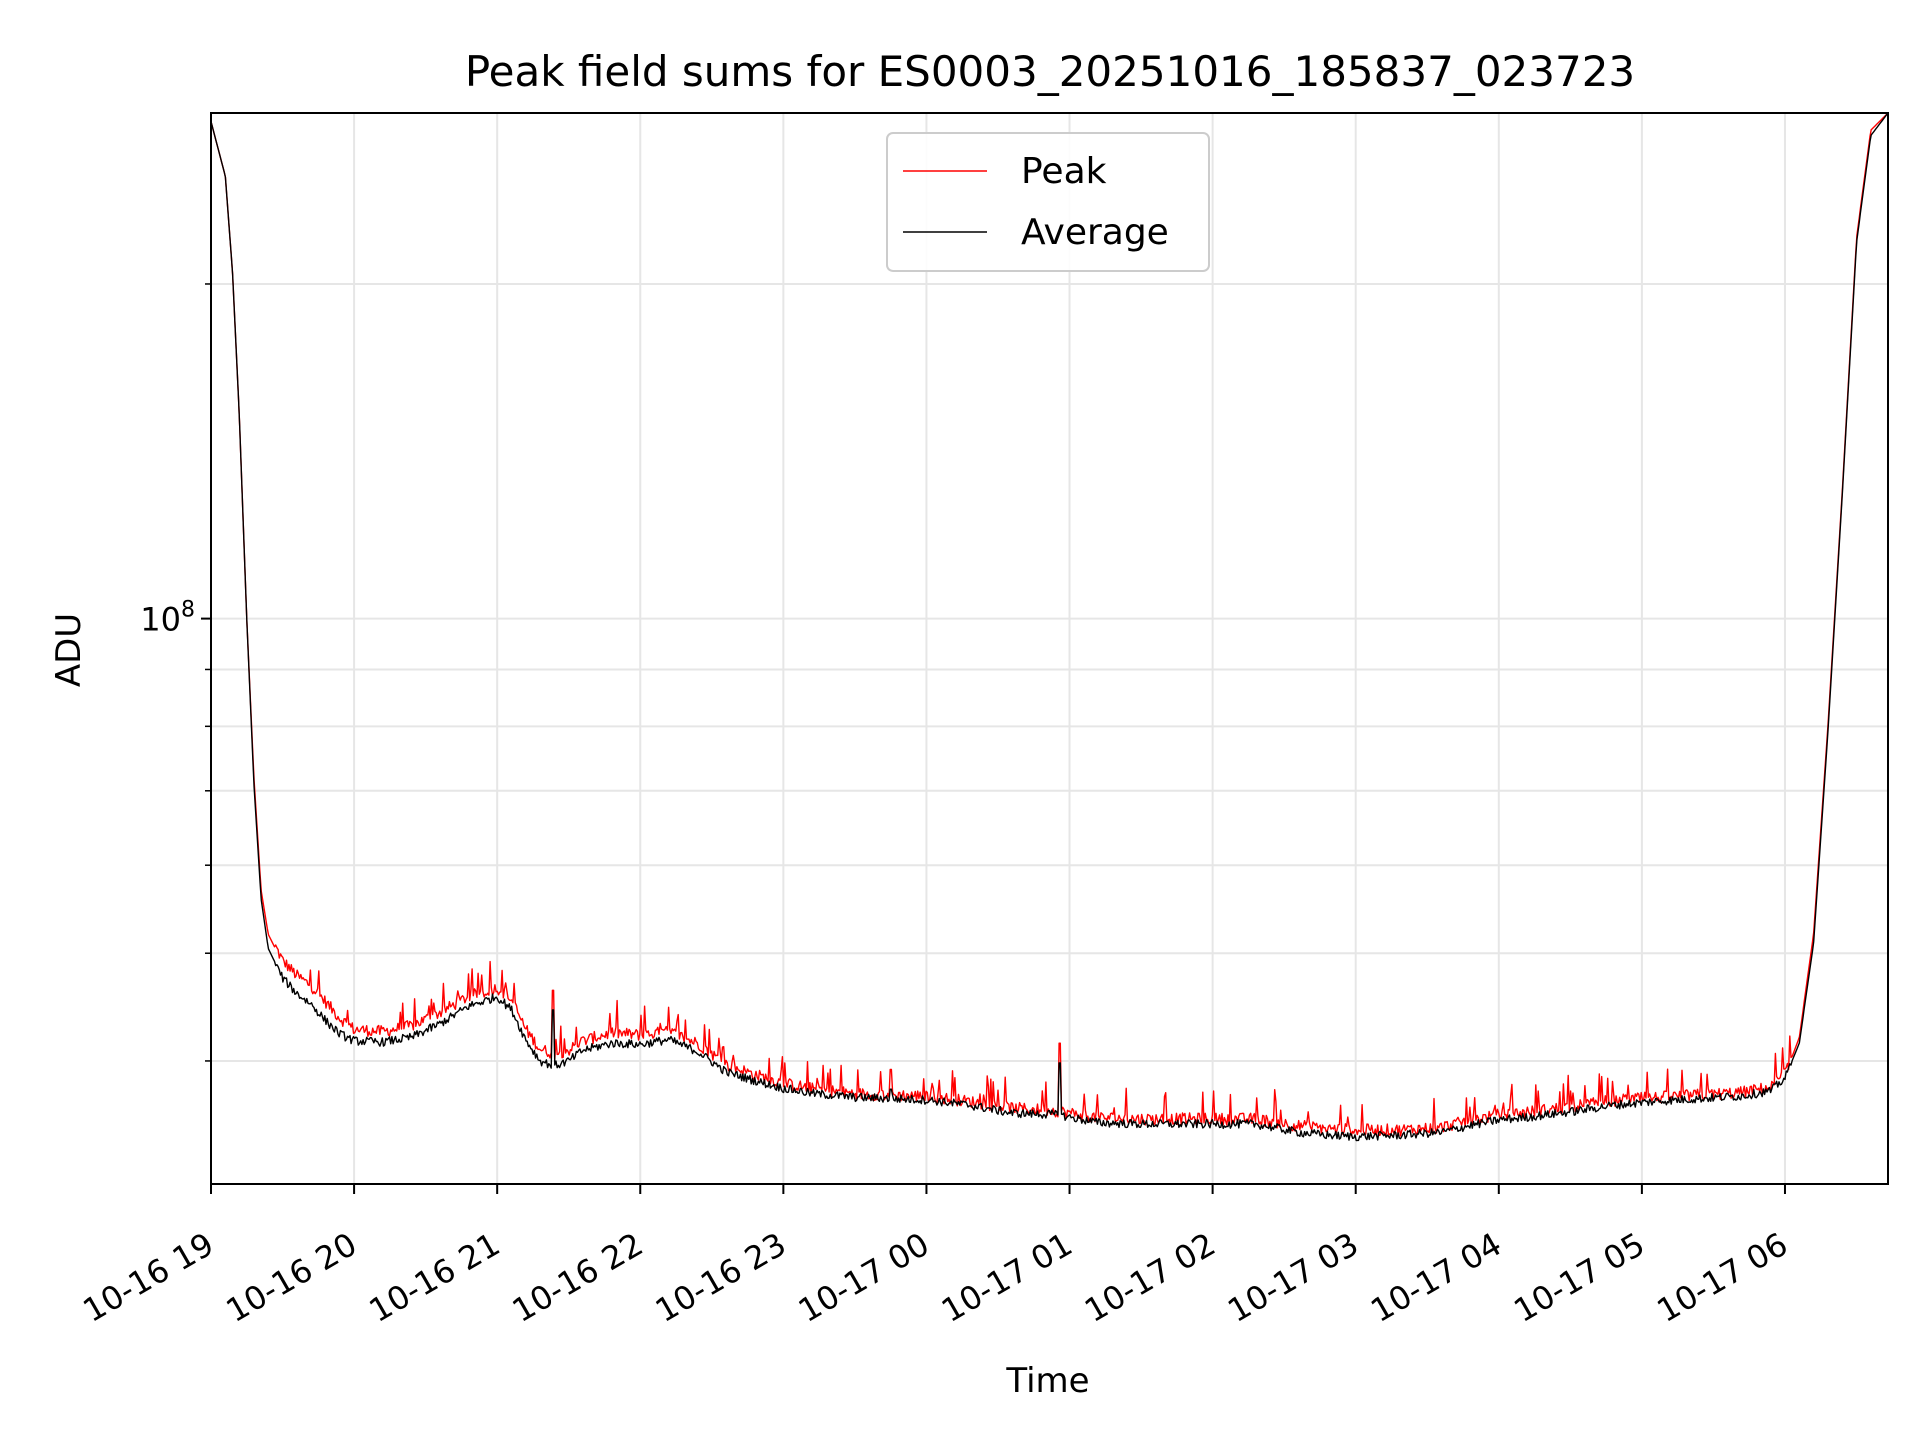 The width and height of the screenshot is (1920, 1440). I want to click on legend-peak-label: Peak, so click(1064, 171).